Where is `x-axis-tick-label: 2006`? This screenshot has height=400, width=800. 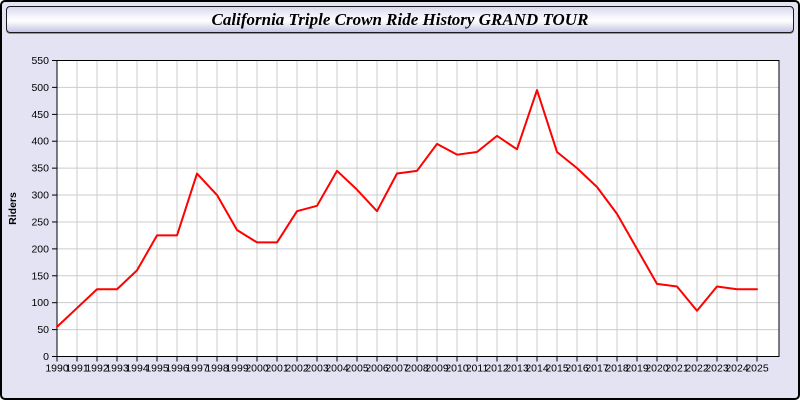 x-axis-tick-label: 2006 is located at coordinates (377, 369).